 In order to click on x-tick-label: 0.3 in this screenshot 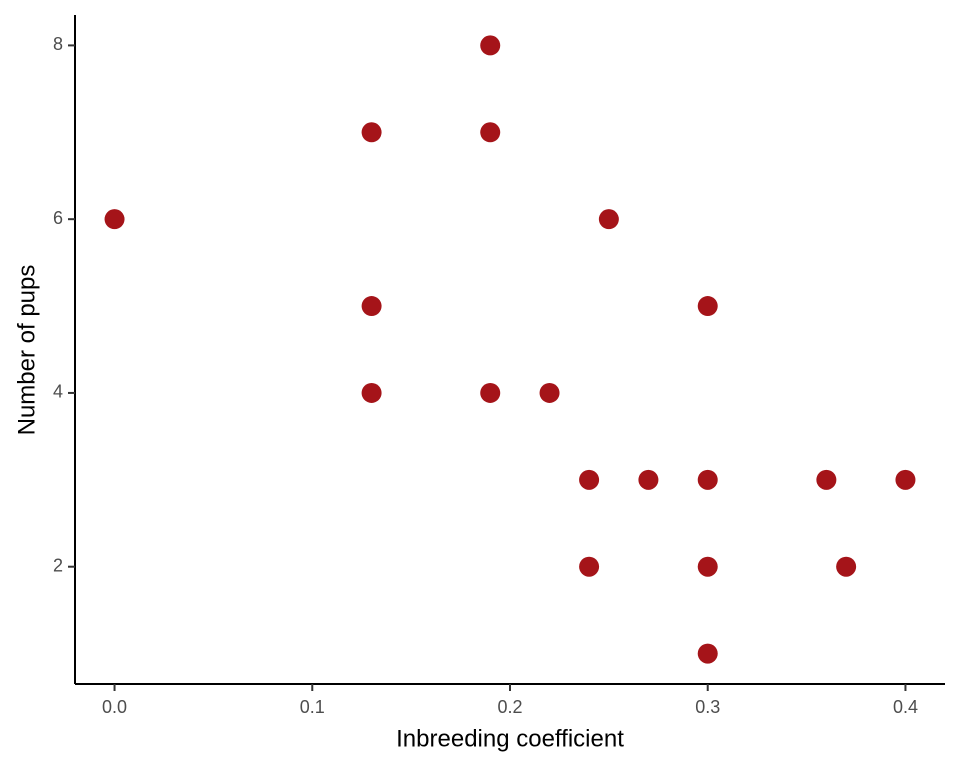, I will do `click(707, 707)`.